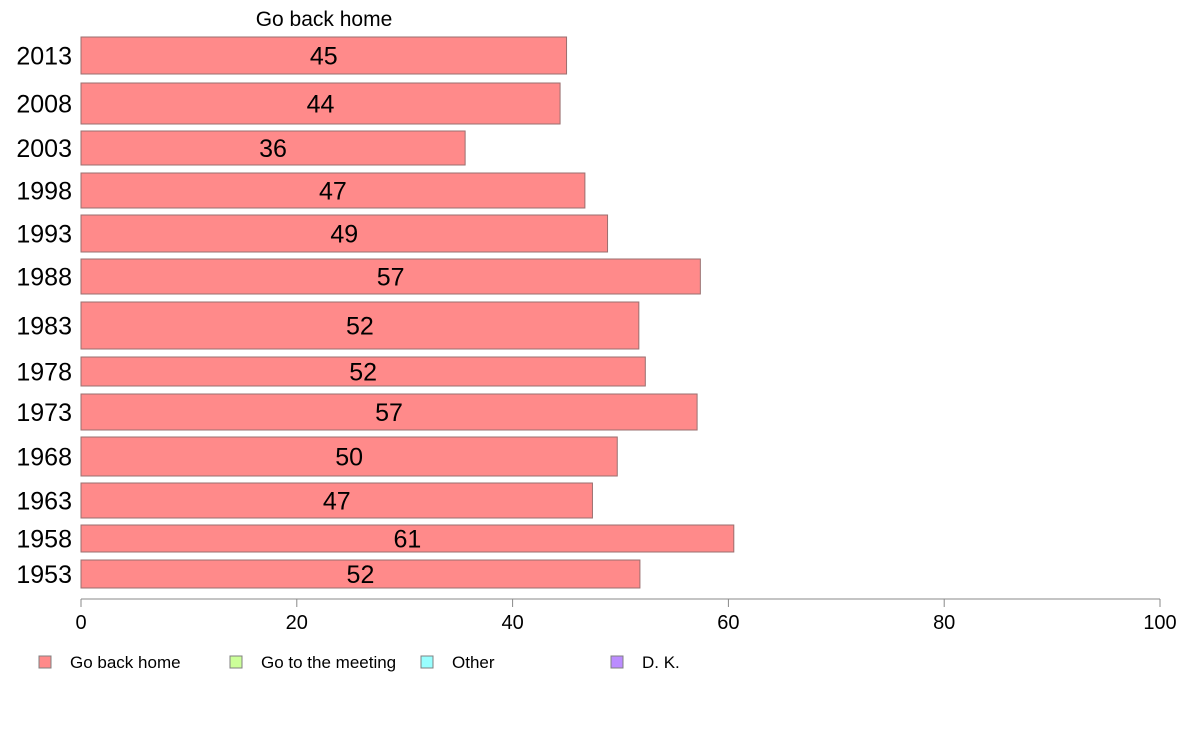 The image size is (1188, 736). I want to click on legend-label: D. K., so click(661, 662).